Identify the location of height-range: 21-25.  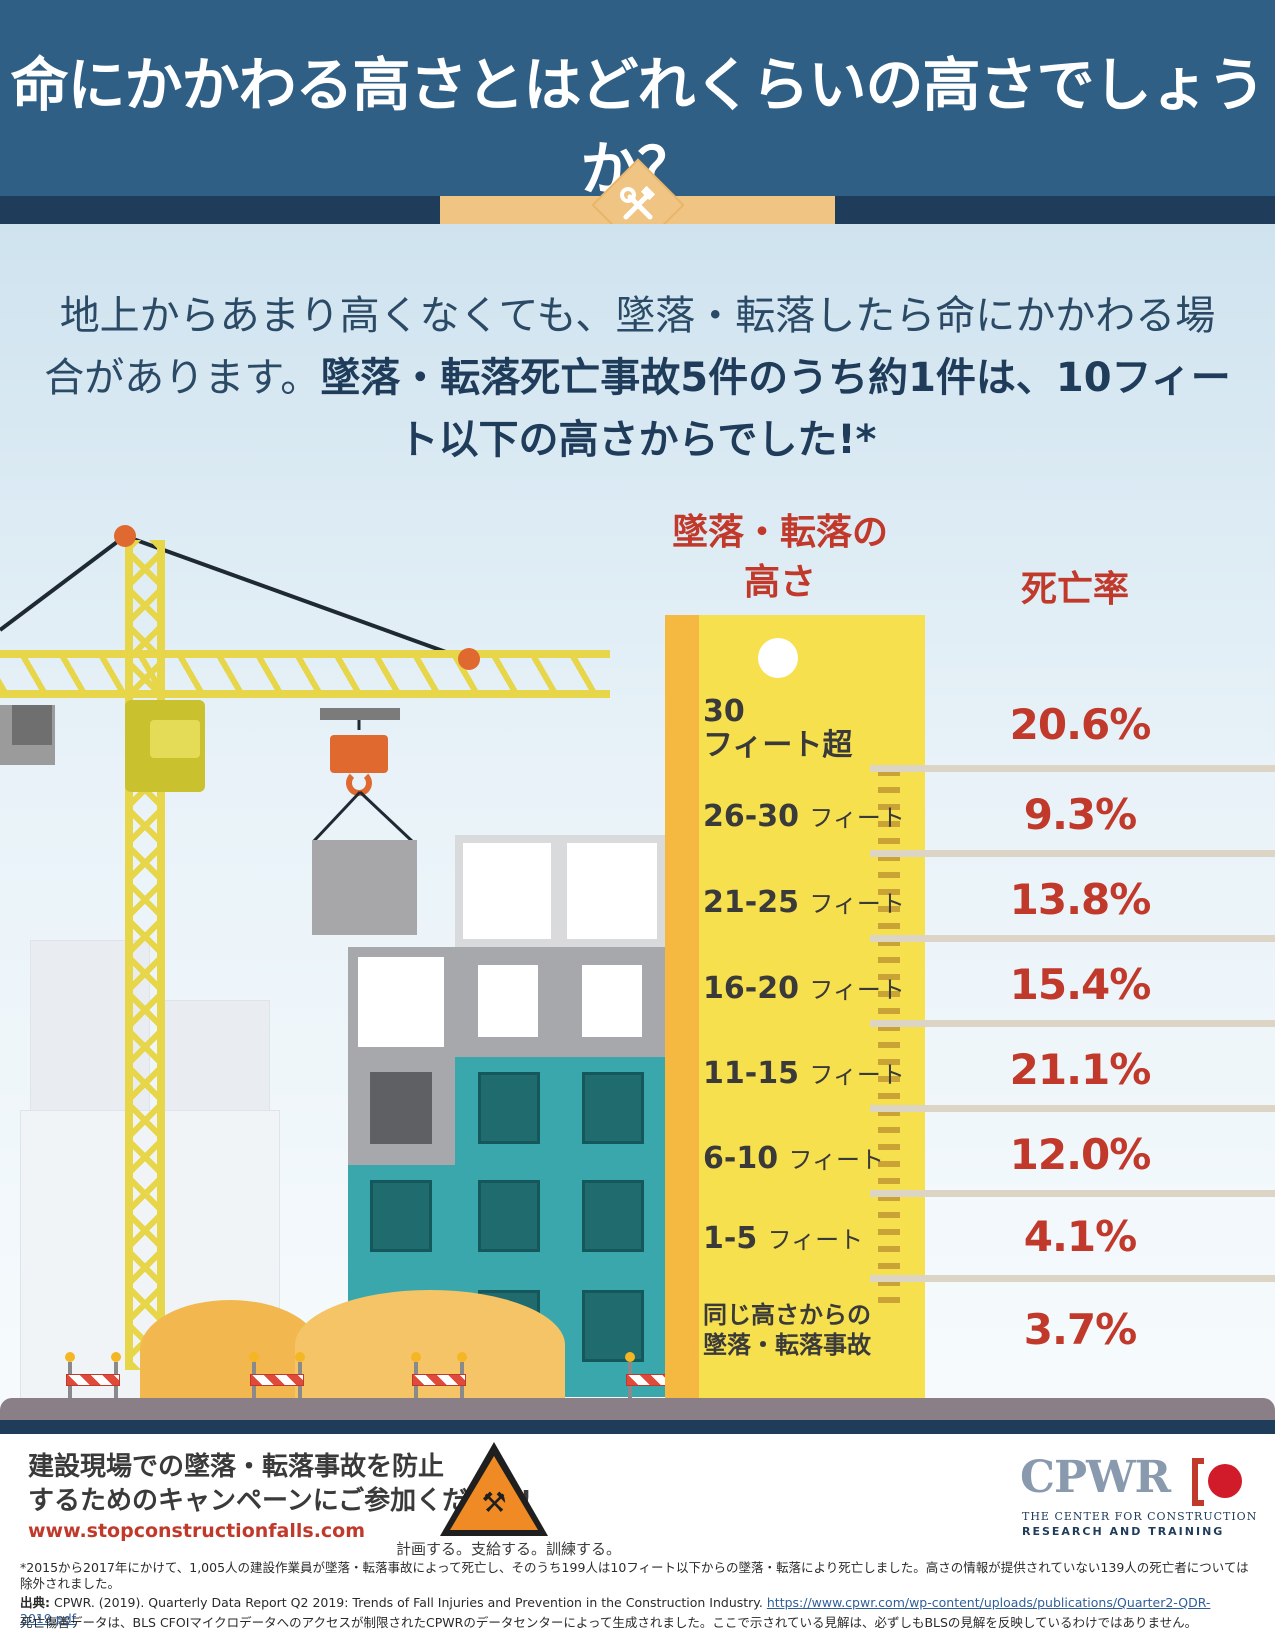
(751, 902).